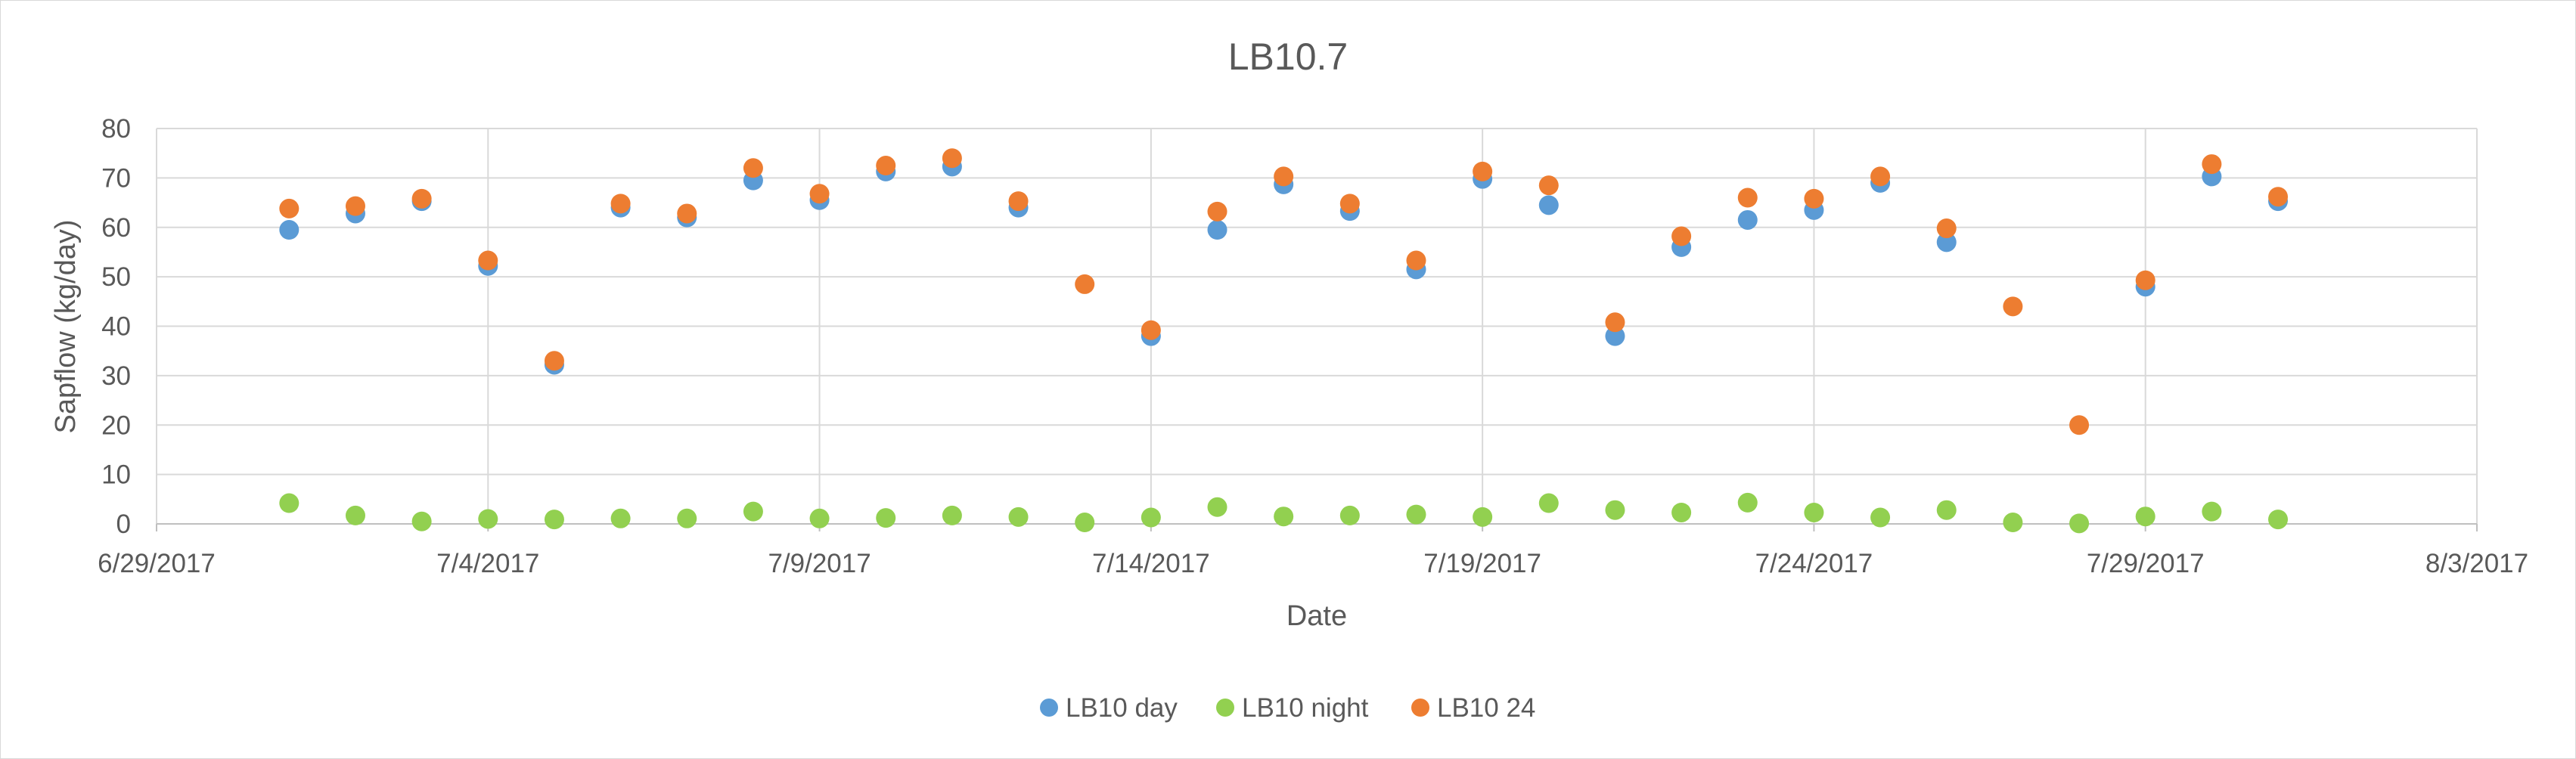  I want to click on y-tick-label: 20, so click(116, 425).